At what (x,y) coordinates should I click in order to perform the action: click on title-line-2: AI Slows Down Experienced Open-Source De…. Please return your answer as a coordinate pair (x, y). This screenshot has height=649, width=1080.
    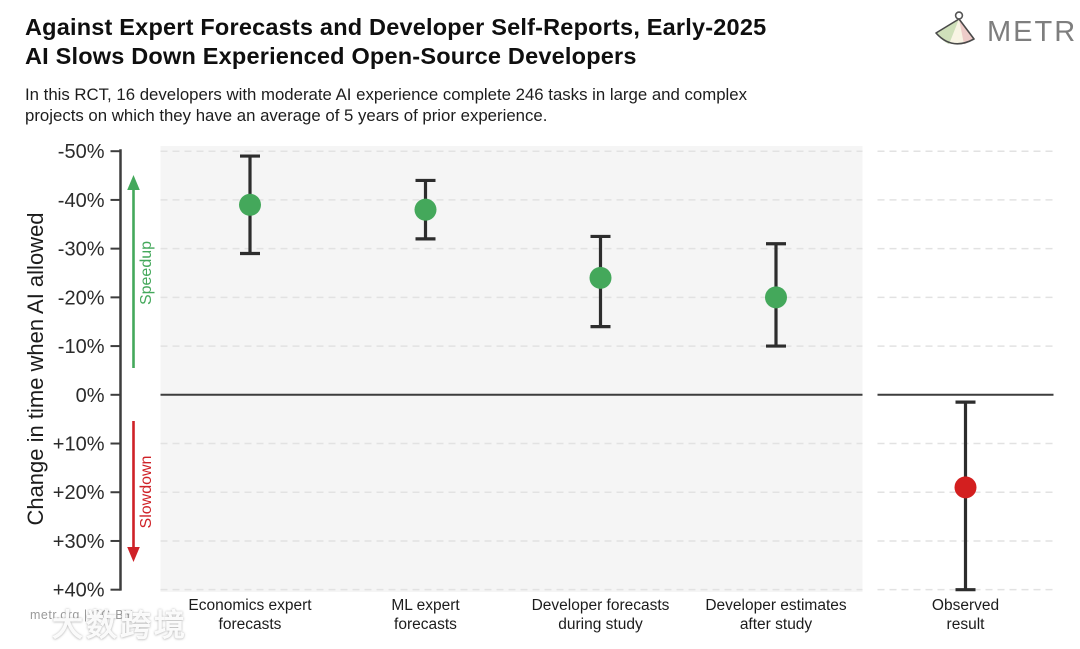
    Looking at the image, I should click on (331, 56).